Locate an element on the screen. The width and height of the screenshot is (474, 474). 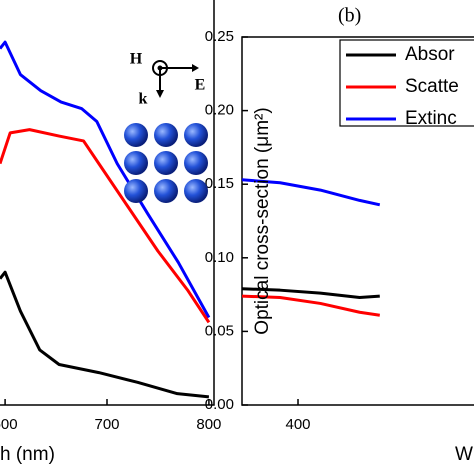
inset is located at coordinates (166, 131).